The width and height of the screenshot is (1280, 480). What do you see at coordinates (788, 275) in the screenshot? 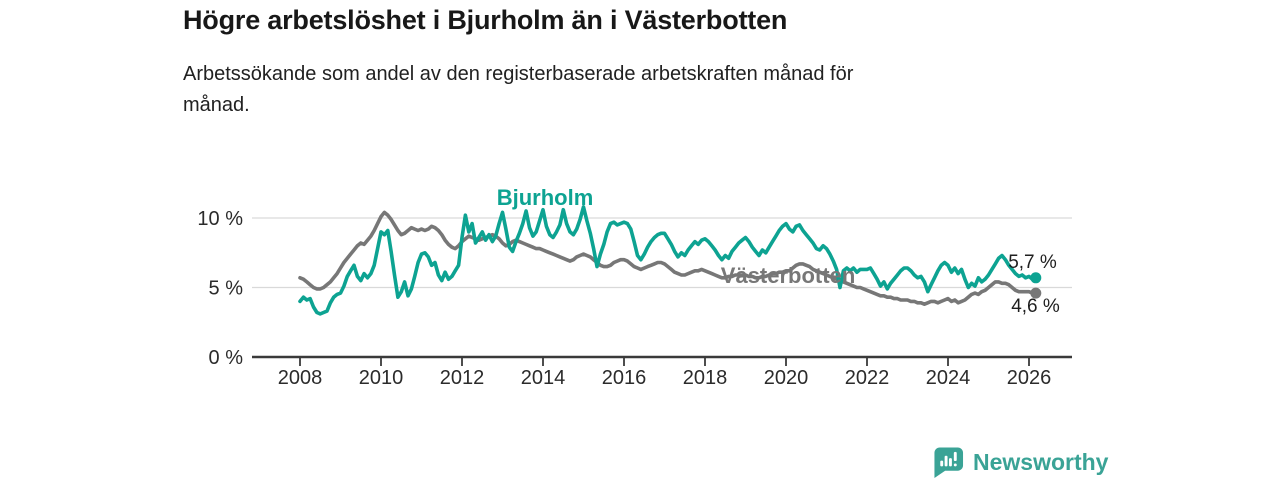
I see `series-label-västerbotten: Västerbotten` at bounding box center [788, 275].